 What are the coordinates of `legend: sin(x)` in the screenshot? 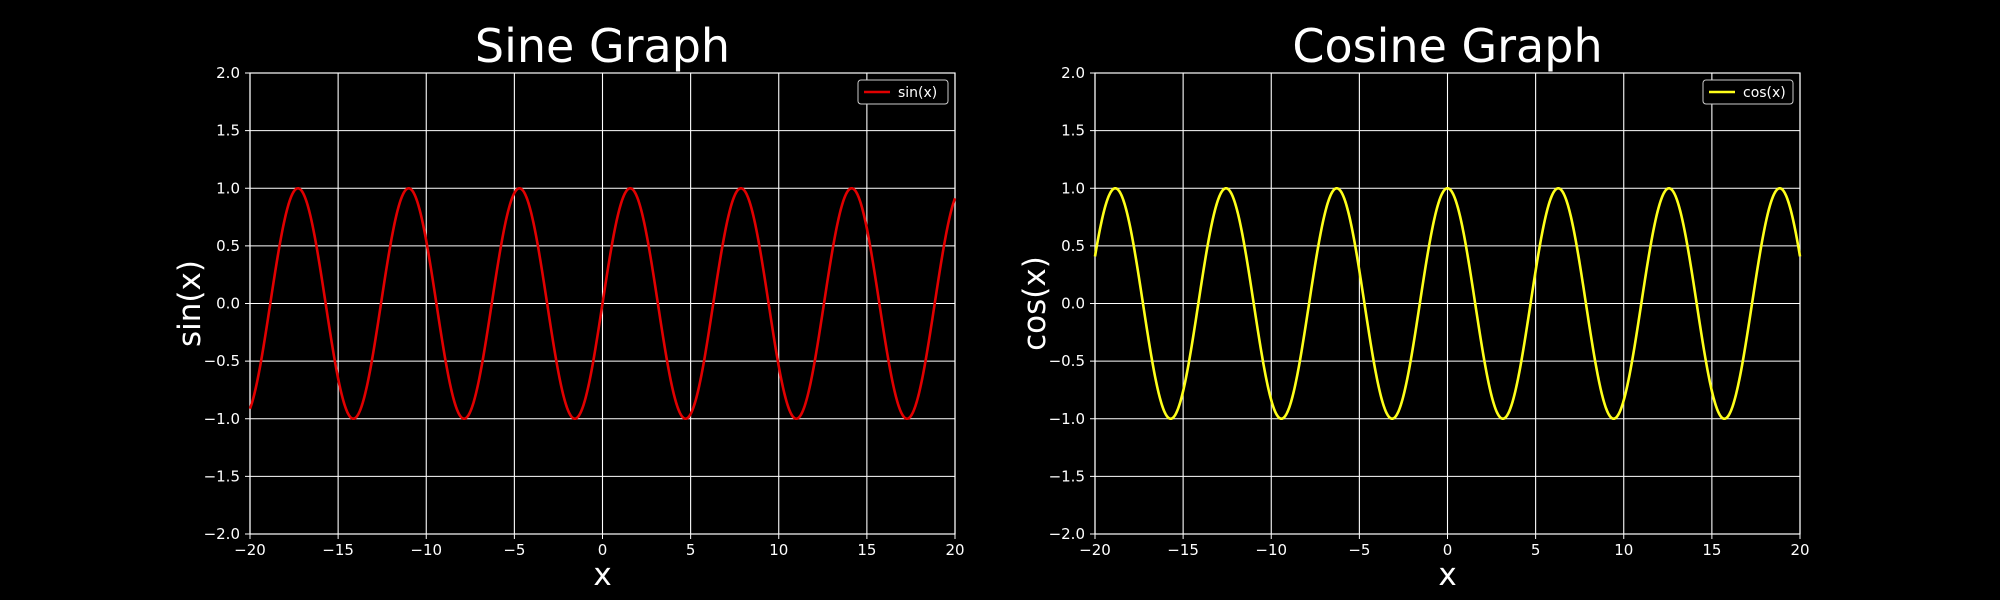 It's located at (903, 92).